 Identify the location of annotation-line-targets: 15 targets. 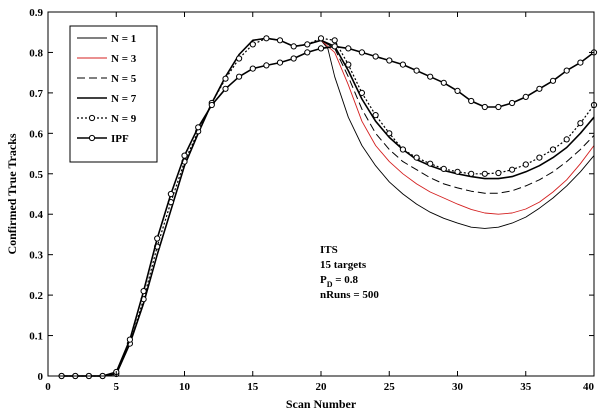
(343, 265).